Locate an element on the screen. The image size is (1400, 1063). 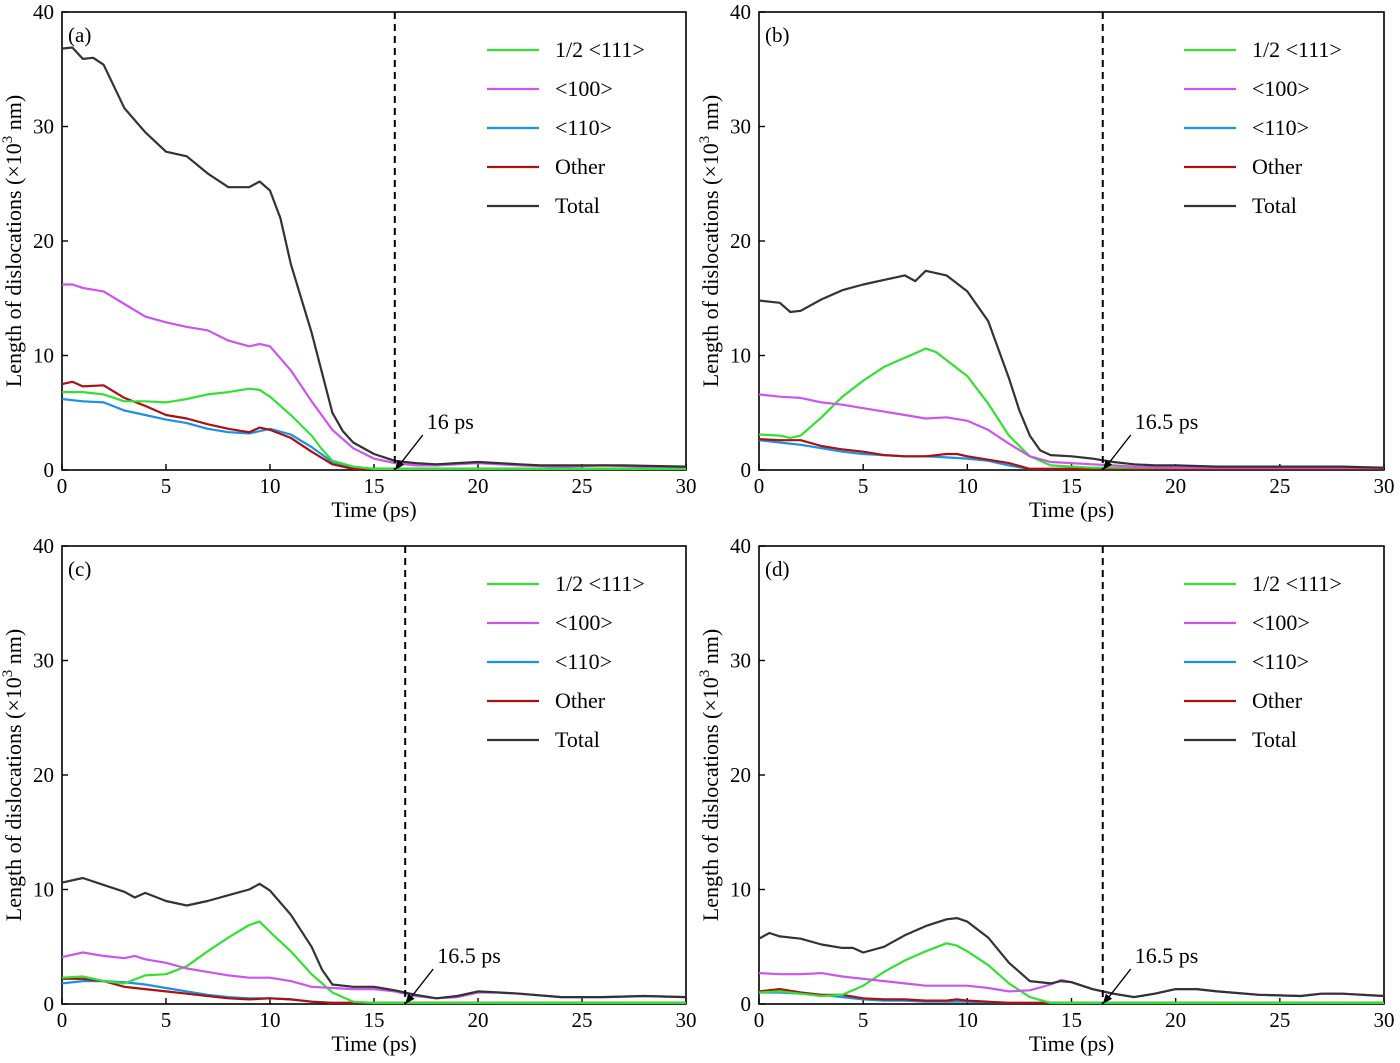
legend: 1/2 <111> <100> <110> Other Total is located at coordinates (1263, 127).